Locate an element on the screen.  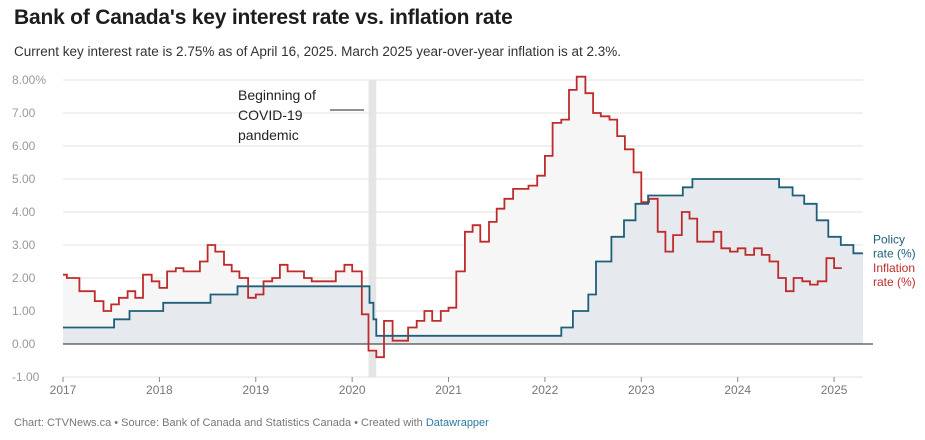
x-tick-label: 2020 is located at coordinates (352, 390).